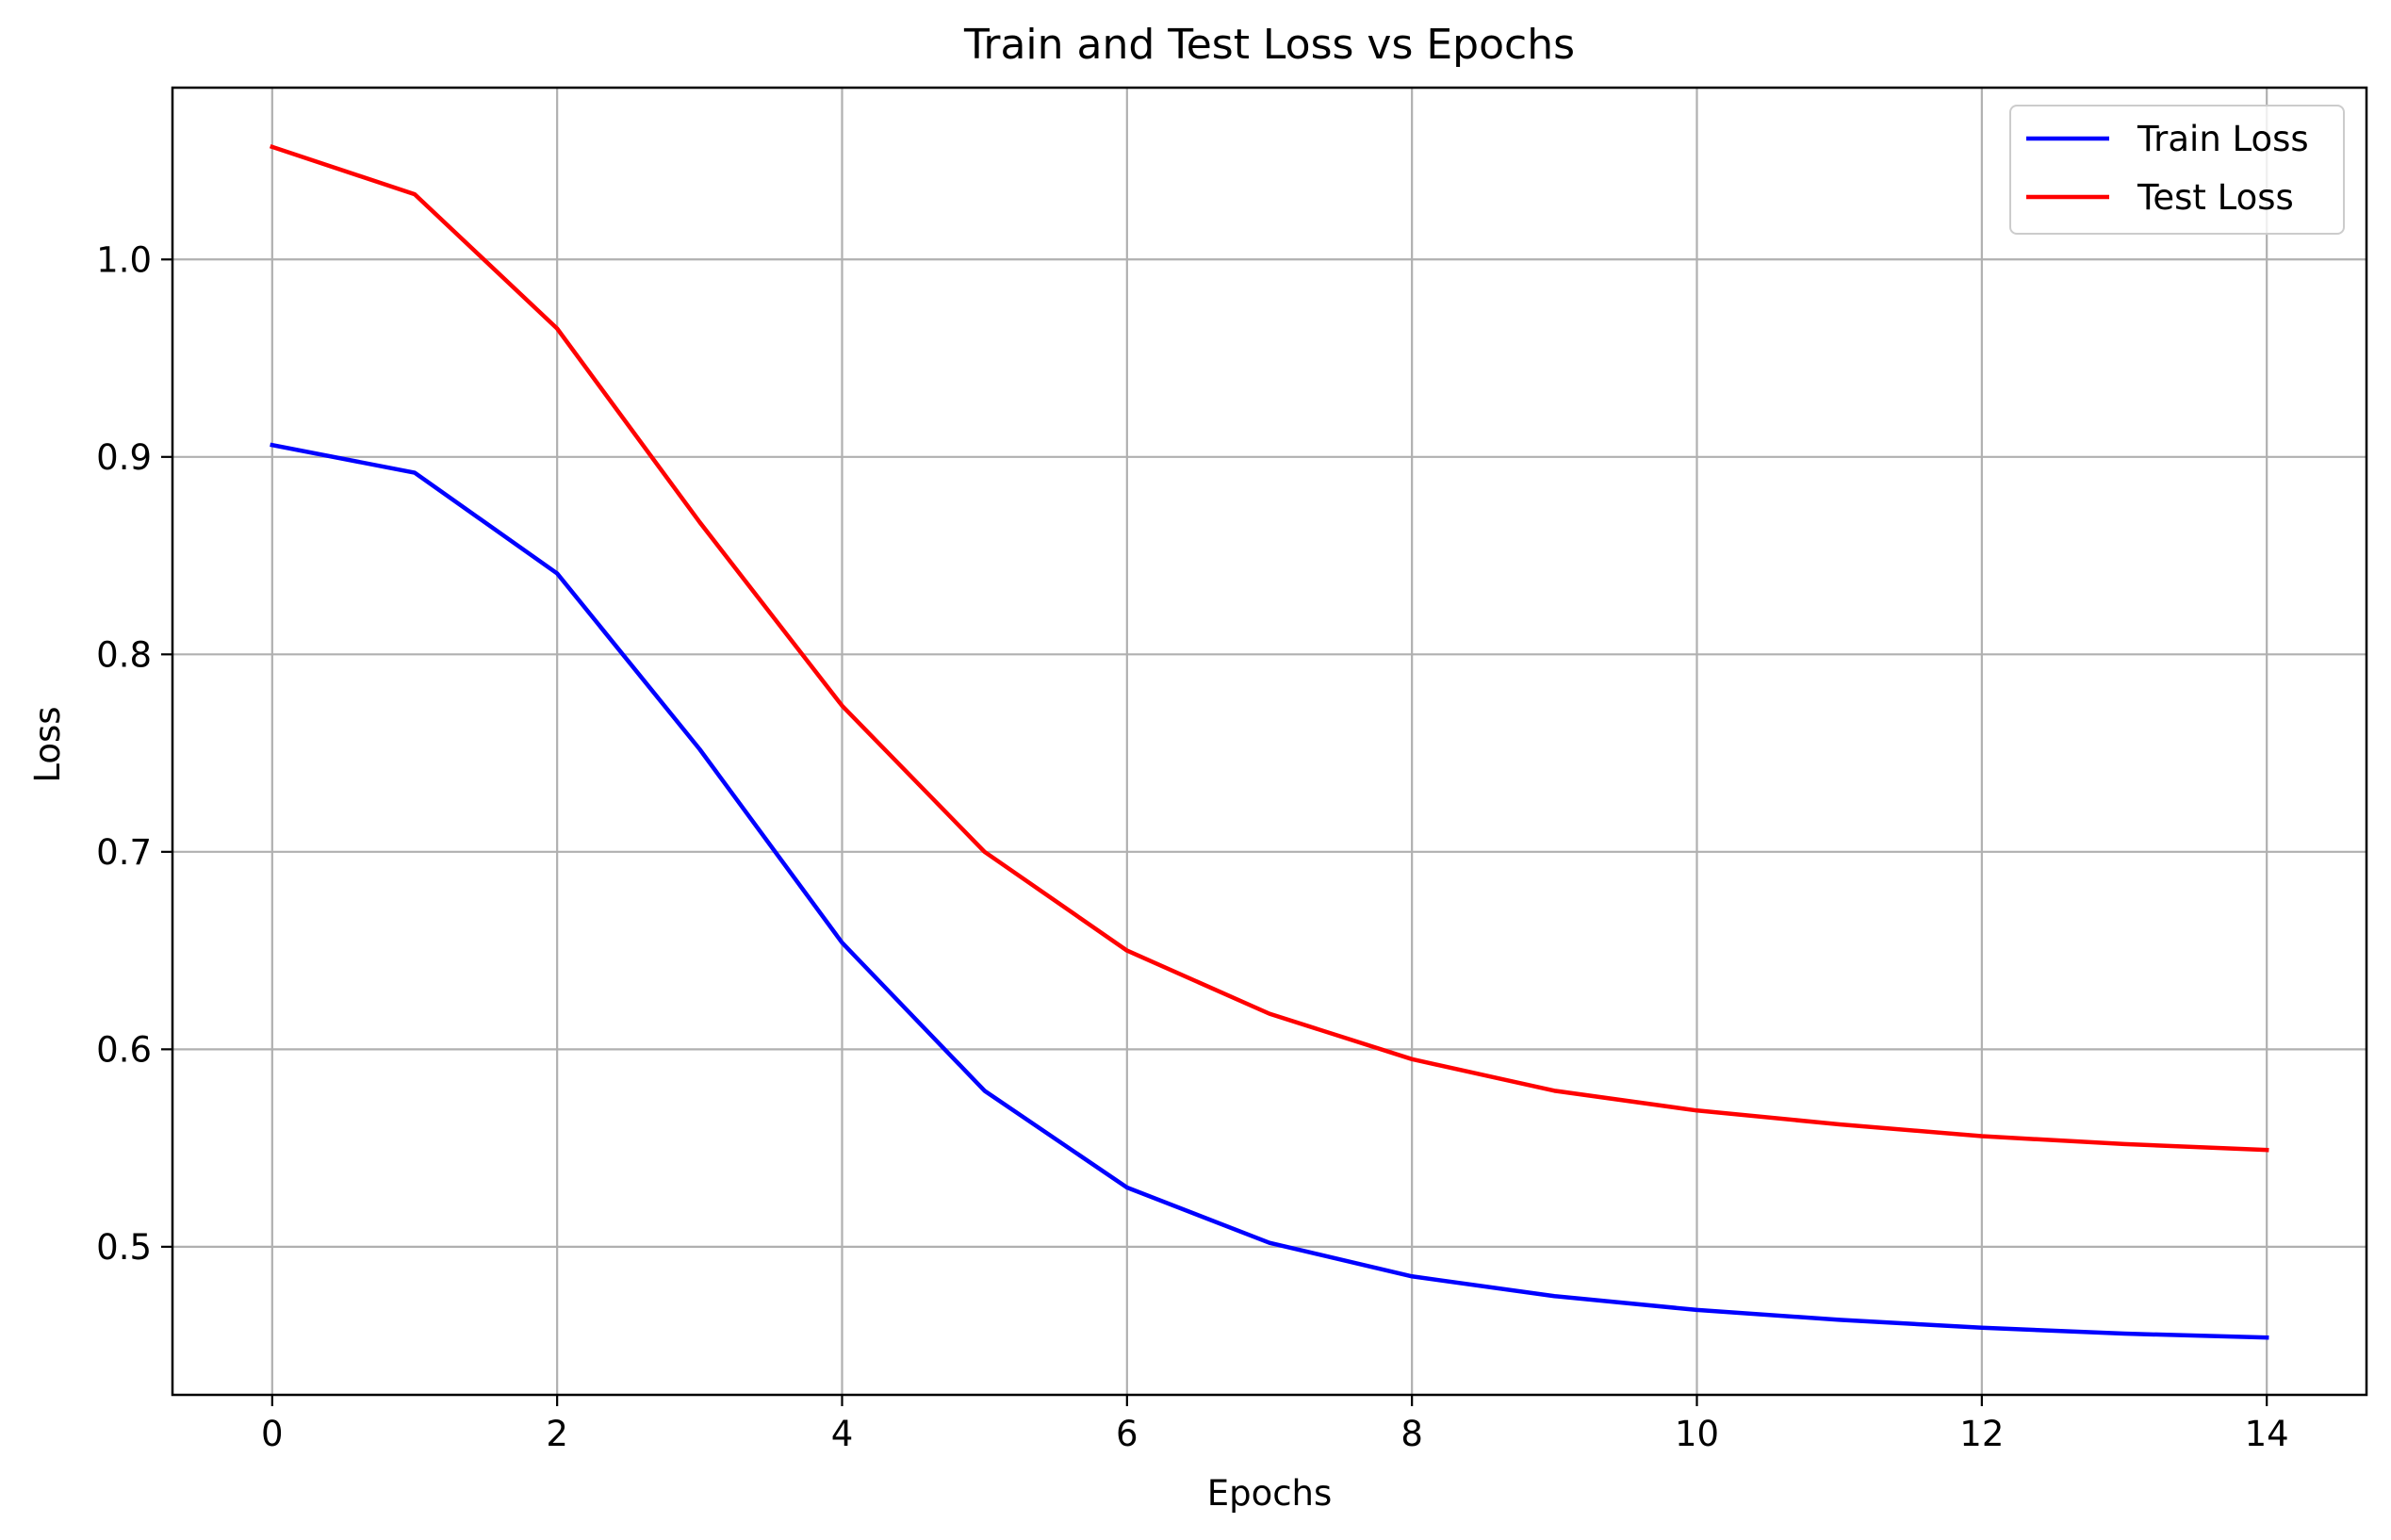  What do you see at coordinates (1269, 45) in the screenshot?
I see `chart-title: Train and Test Loss vs Epochs` at bounding box center [1269, 45].